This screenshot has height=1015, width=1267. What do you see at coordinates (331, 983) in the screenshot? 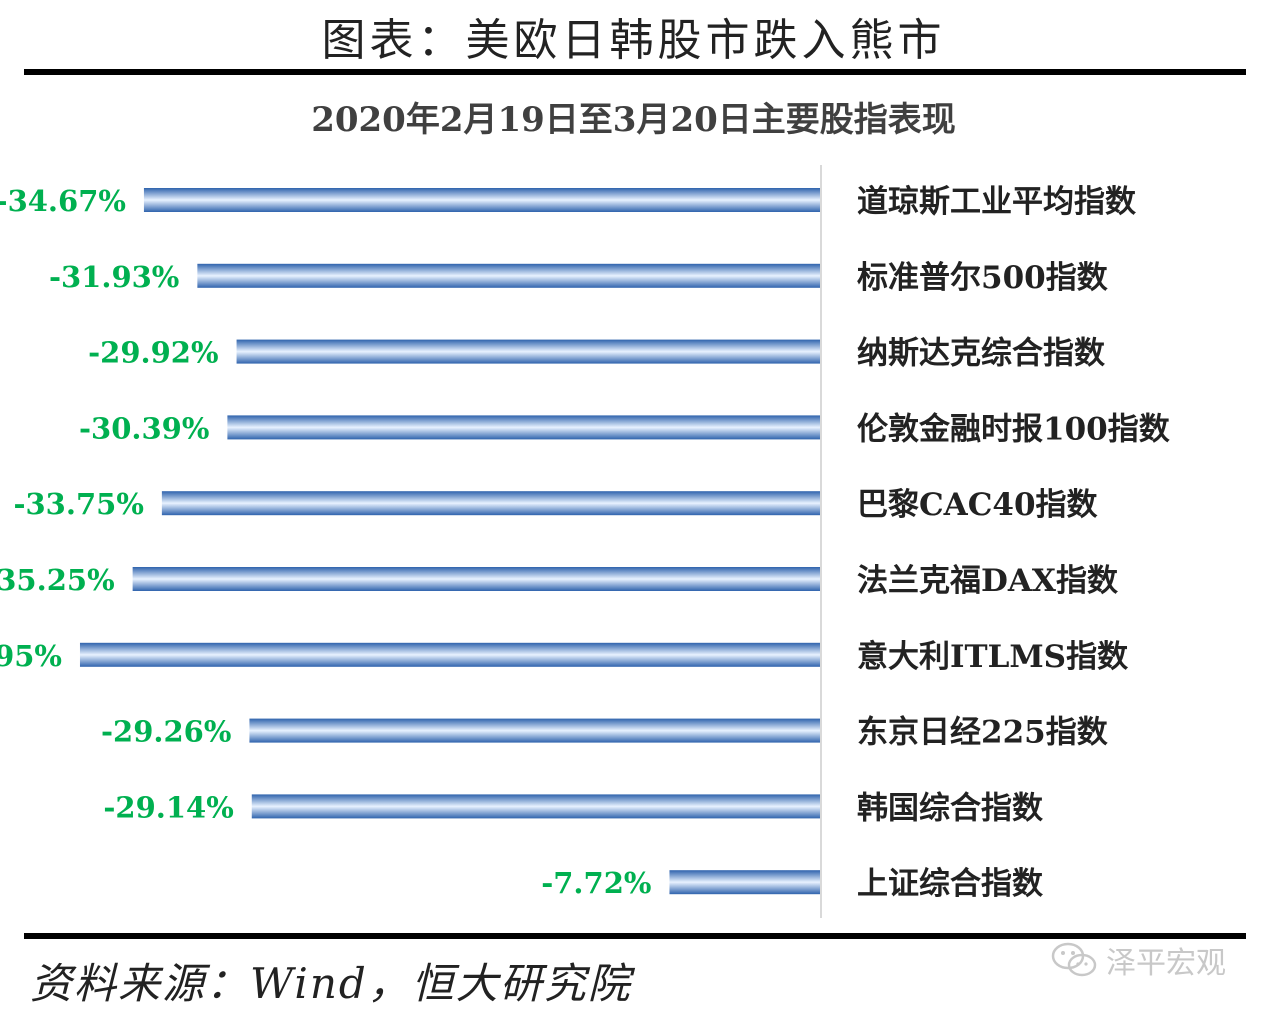
I see `source-note: 资料来源：Wind，恒大研究院` at bounding box center [331, 983].